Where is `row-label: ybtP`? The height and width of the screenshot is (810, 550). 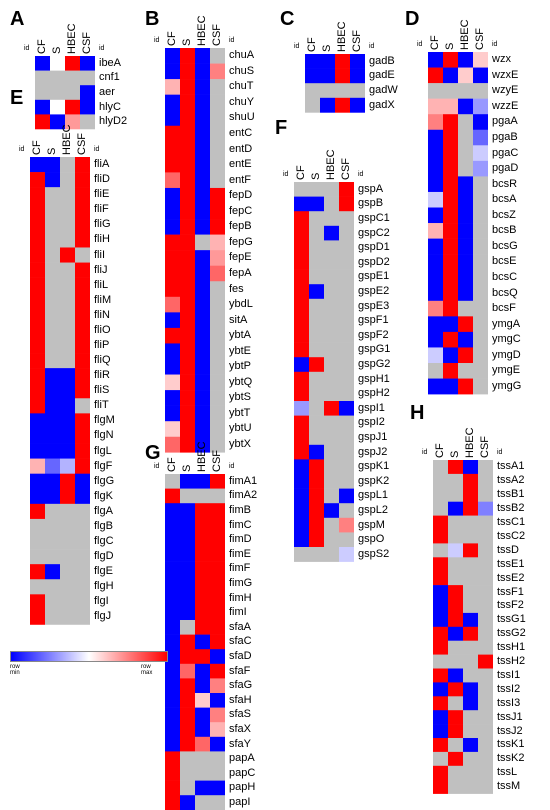
row-label: ybtP is located at coordinates (240, 366).